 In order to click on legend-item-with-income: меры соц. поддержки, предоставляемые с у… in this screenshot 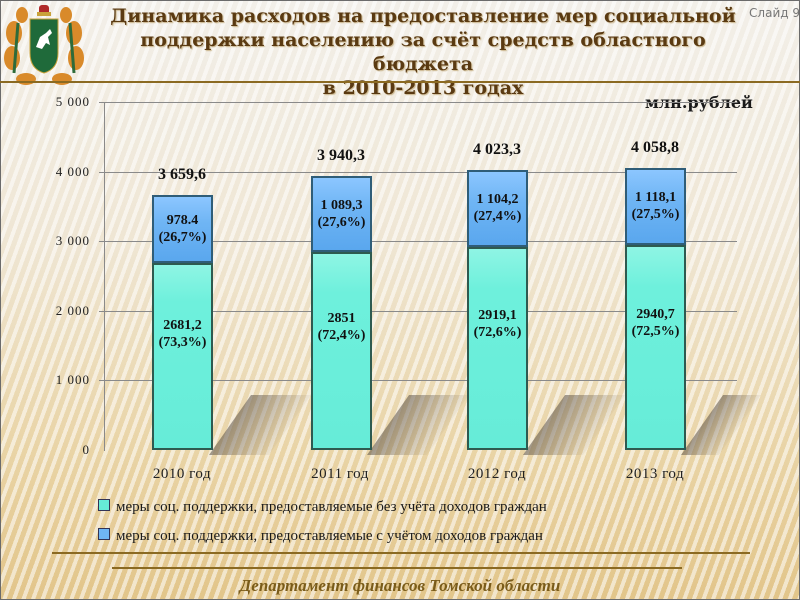, I will do `click(320, 536)`.